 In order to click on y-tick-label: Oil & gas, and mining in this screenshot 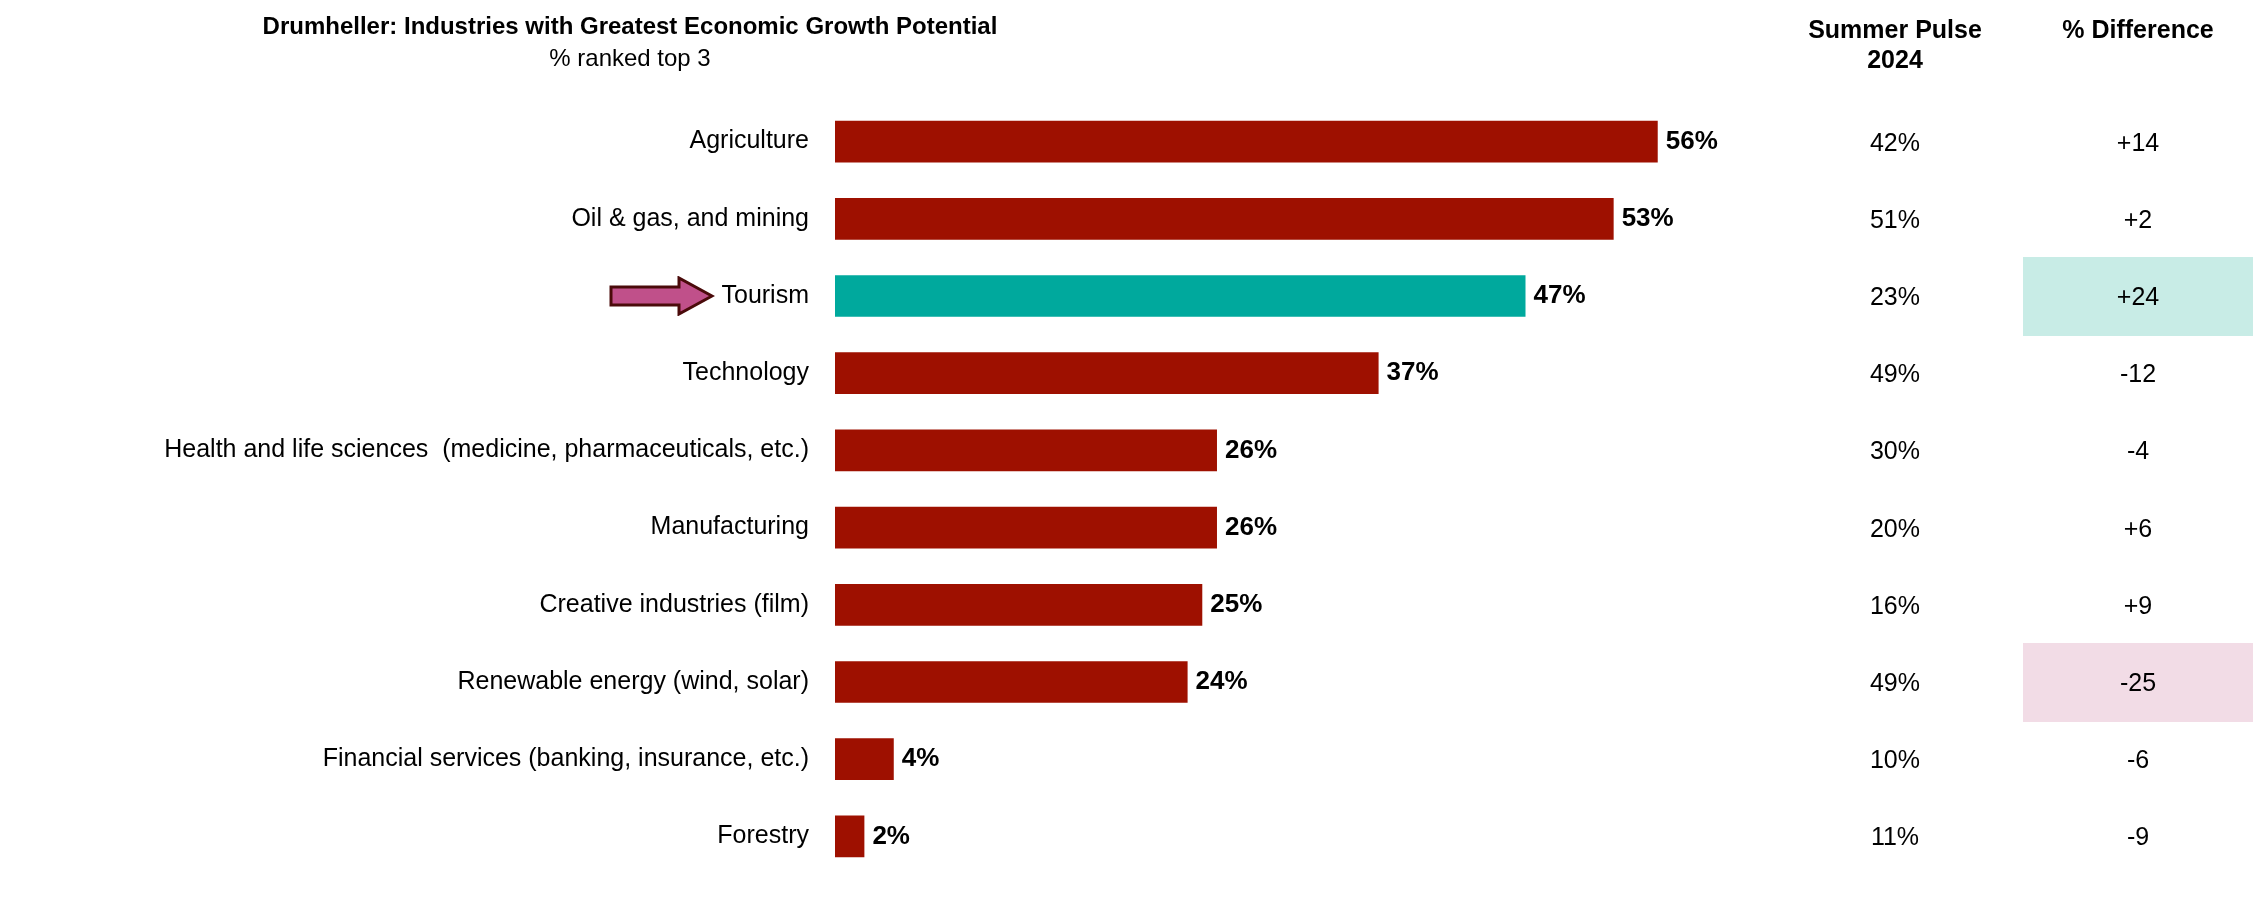, I will do `click(690, 216)`.